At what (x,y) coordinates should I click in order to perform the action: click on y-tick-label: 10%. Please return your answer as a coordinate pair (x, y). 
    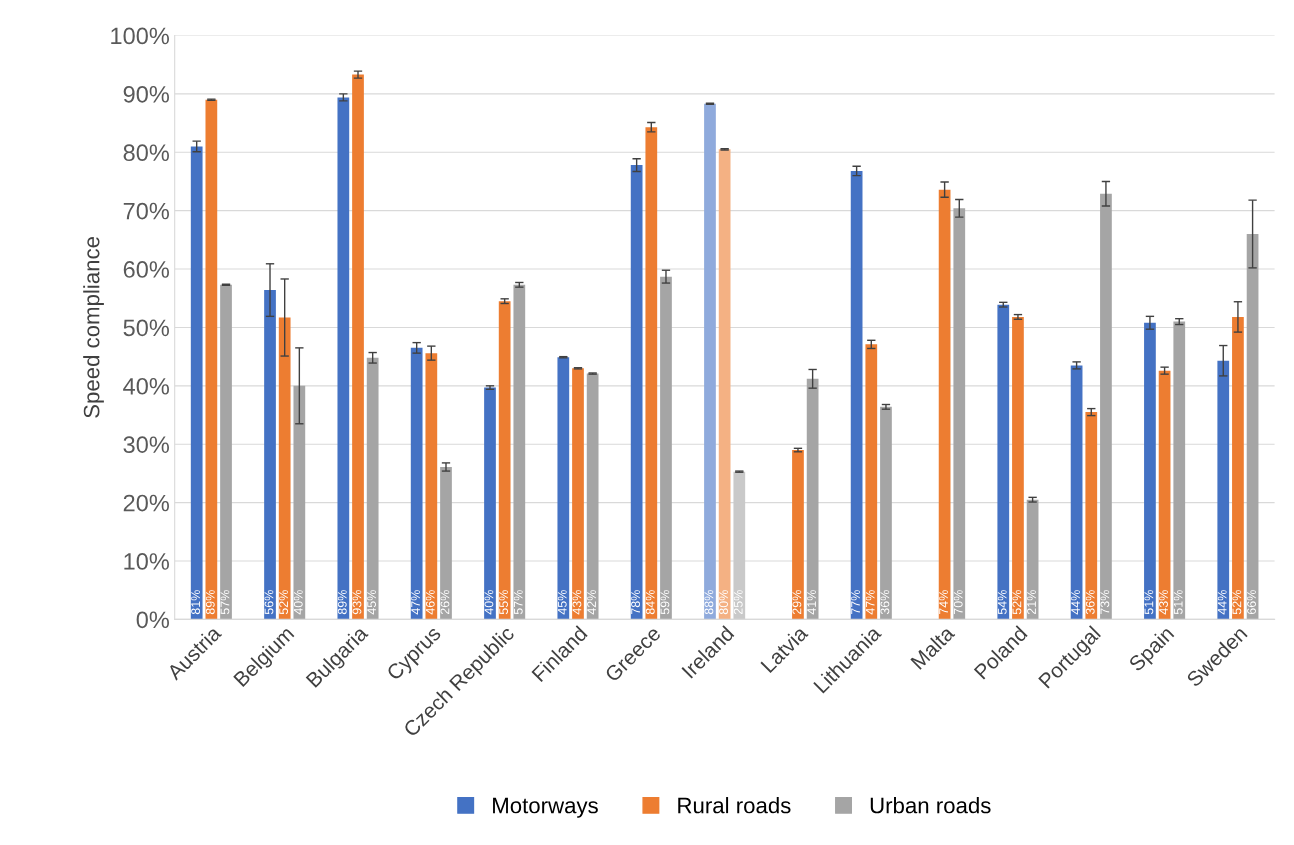
    Looking at the image, I should click on (146, 561).